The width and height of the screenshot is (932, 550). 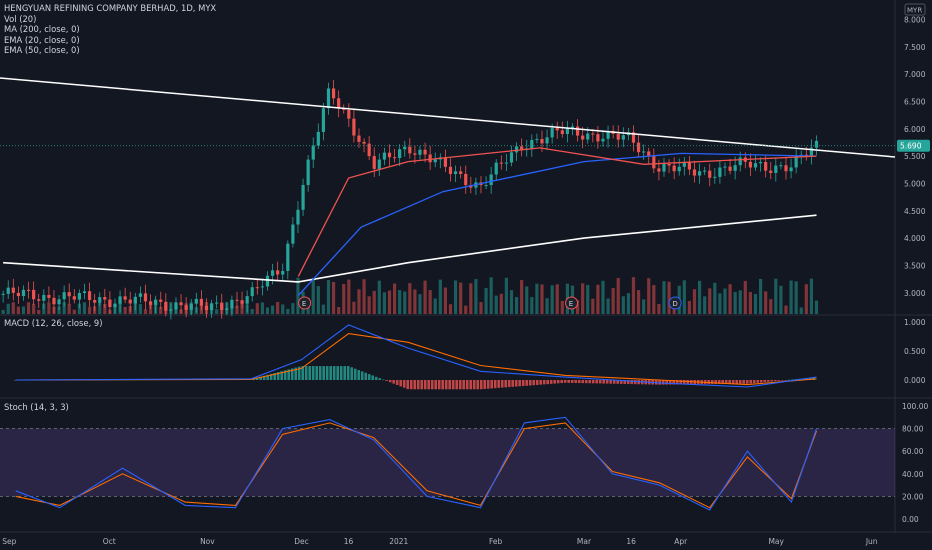 I want to click on macd-tick-label: 0.000, so click(x=915, y=380).